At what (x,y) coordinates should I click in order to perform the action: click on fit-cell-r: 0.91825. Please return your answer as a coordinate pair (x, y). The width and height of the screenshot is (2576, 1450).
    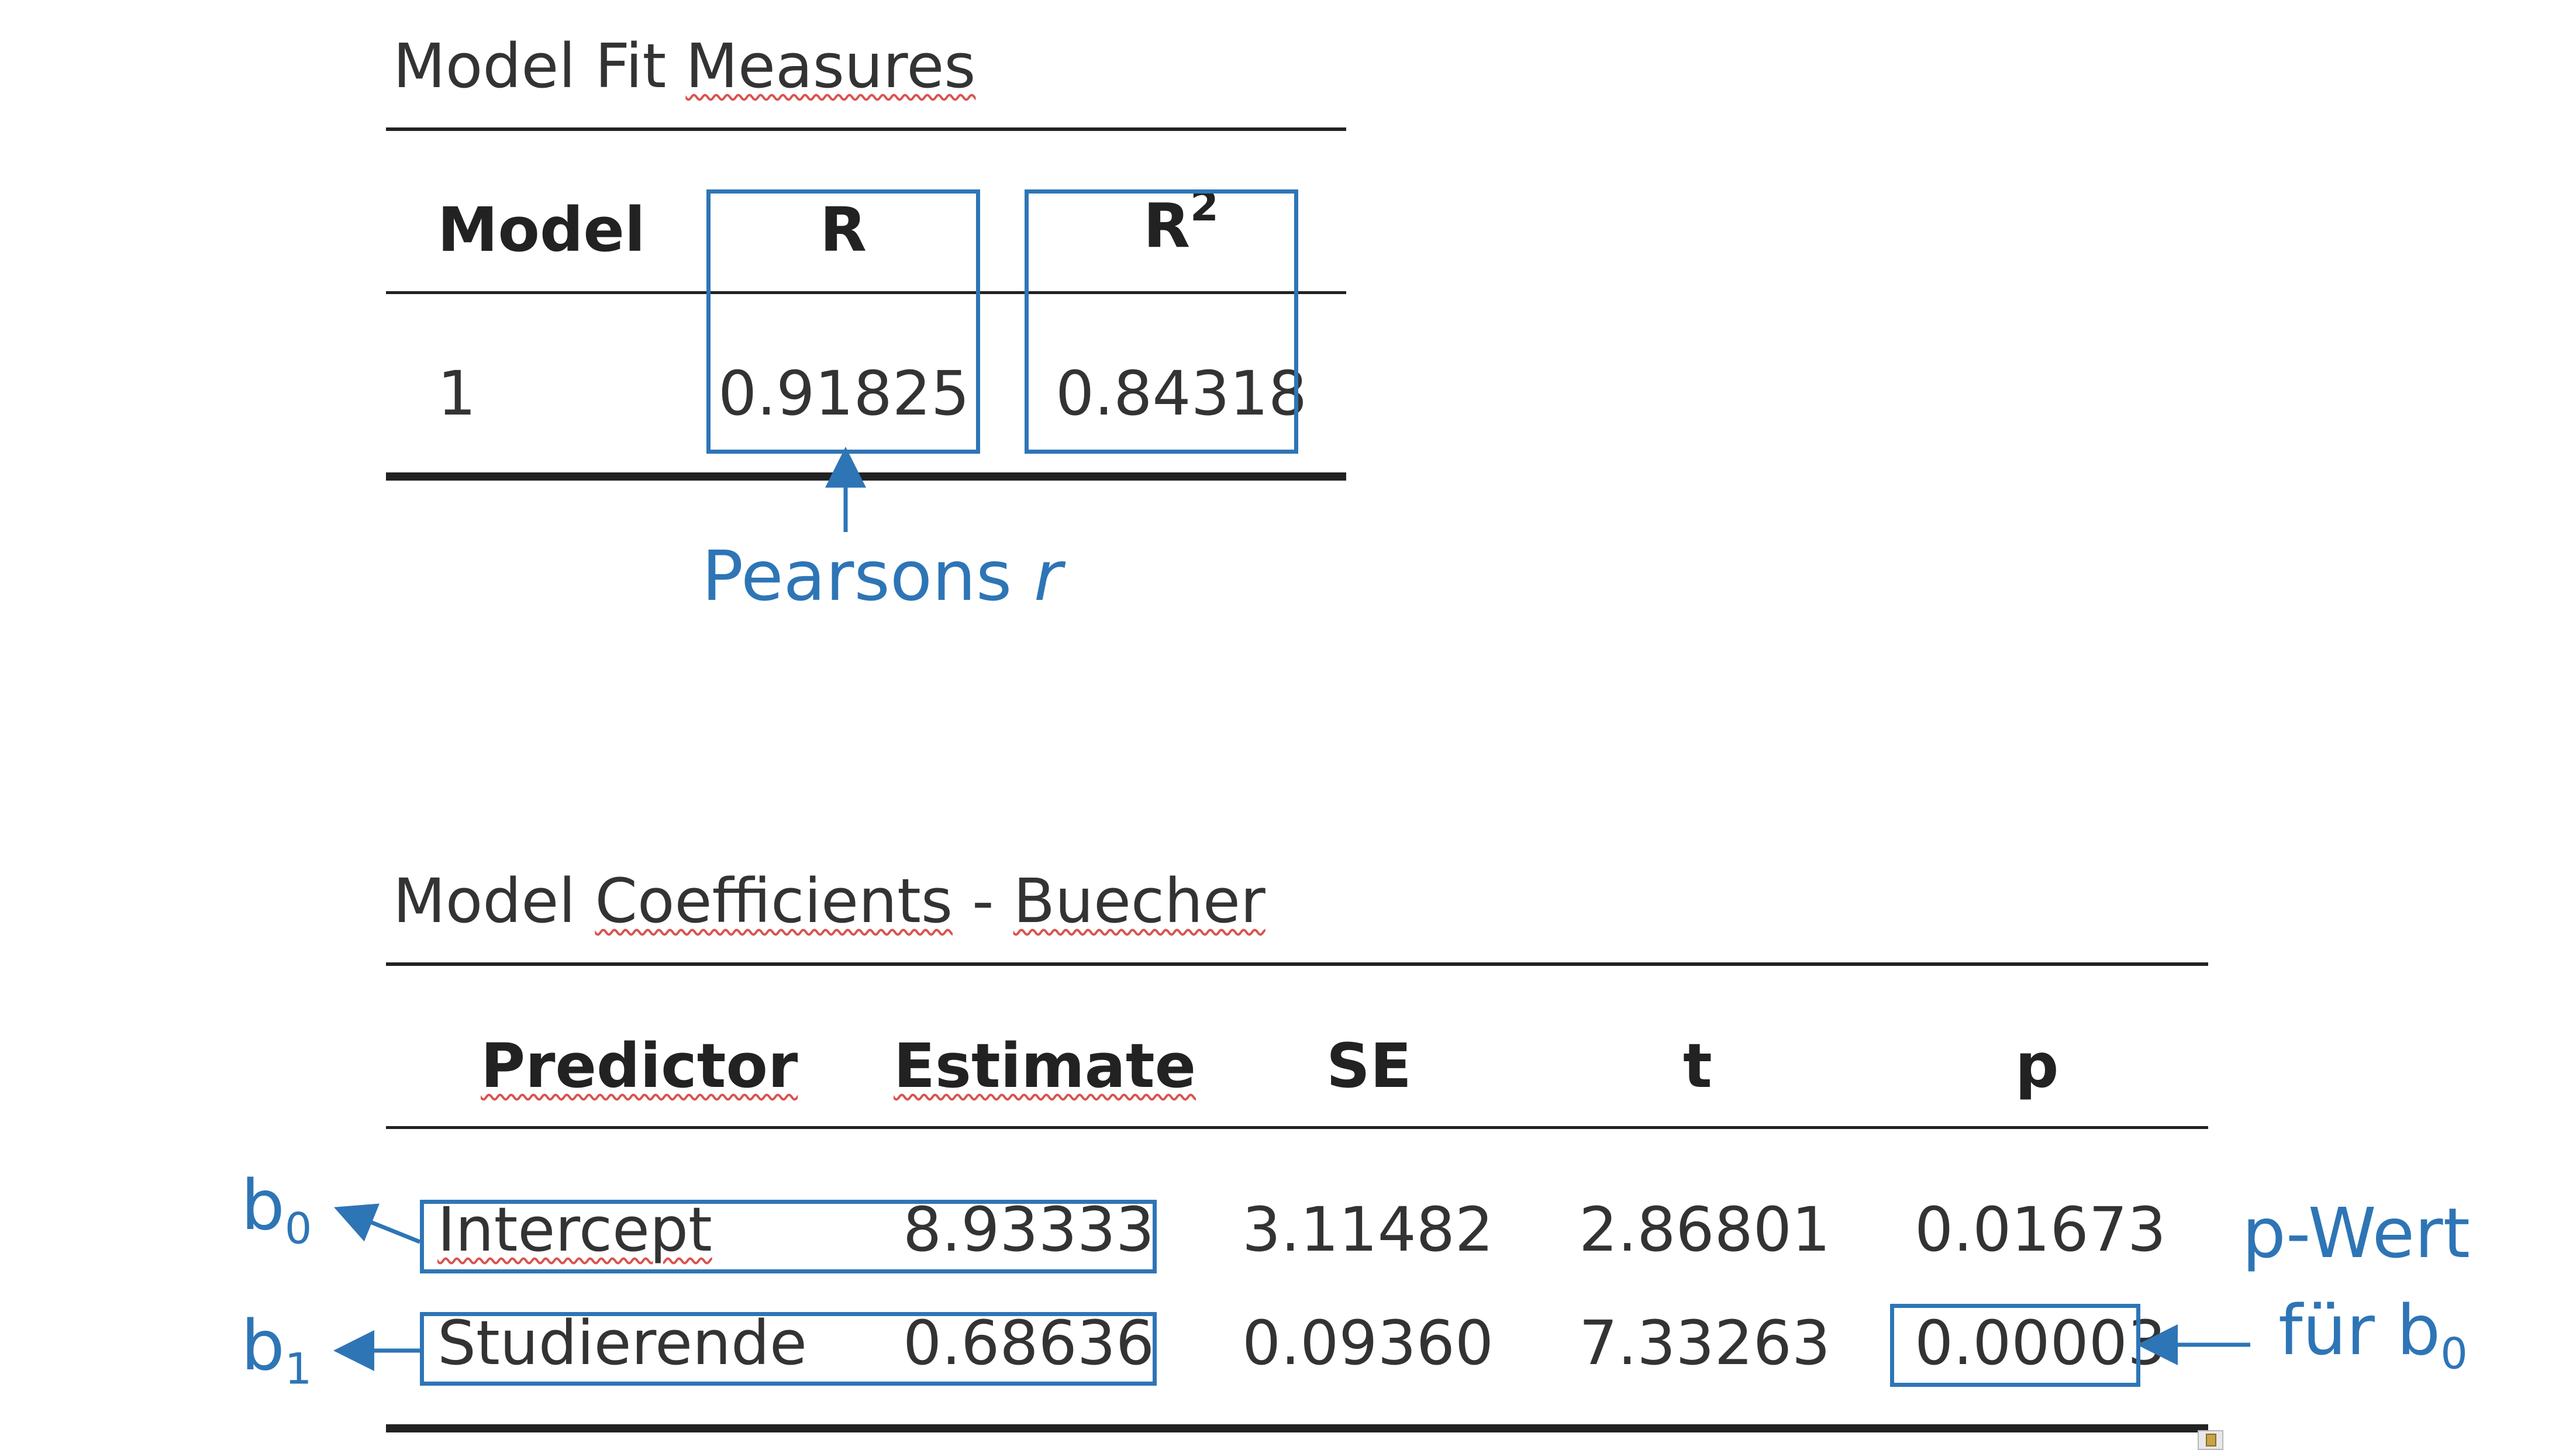
    Looking at the image, I should click on (844, 393).